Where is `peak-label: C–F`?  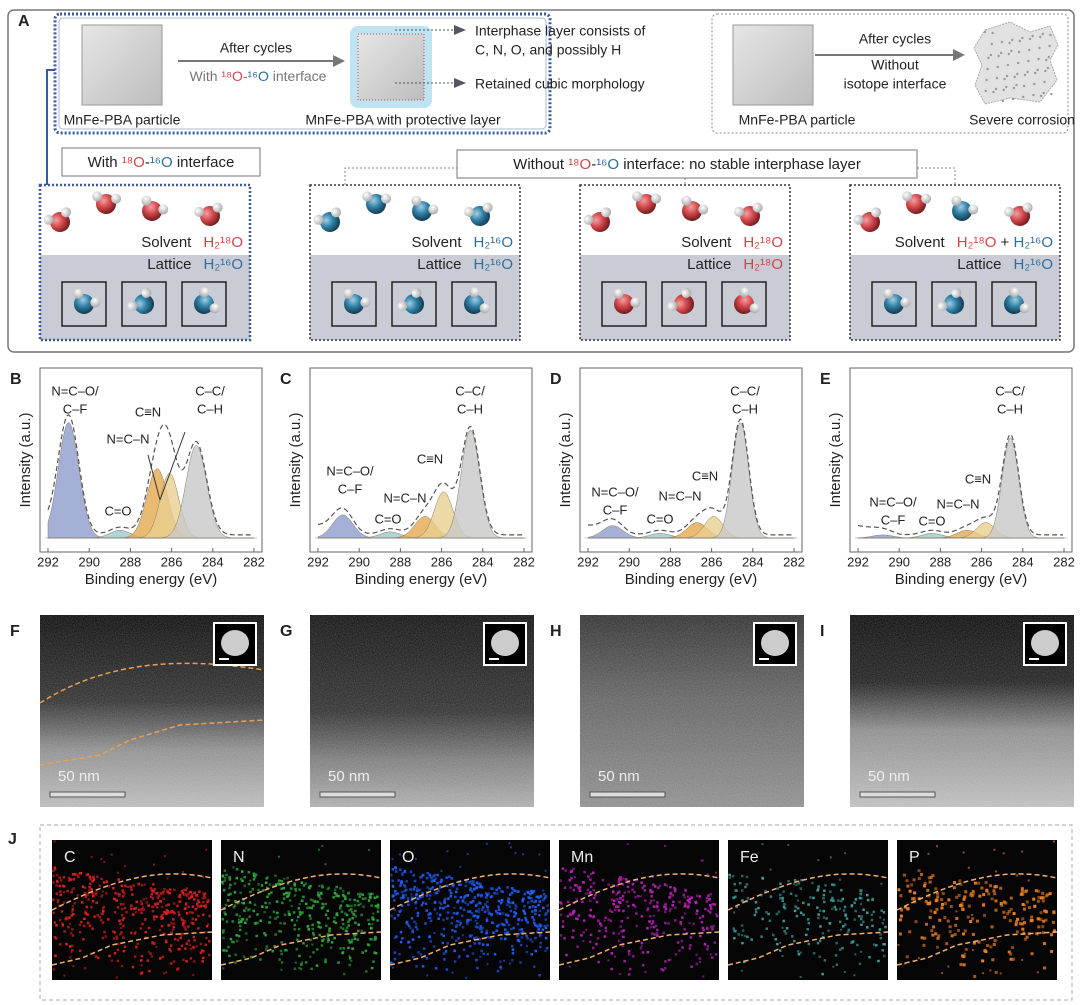
peak-label: C–F is located at coordinates (615, 509).